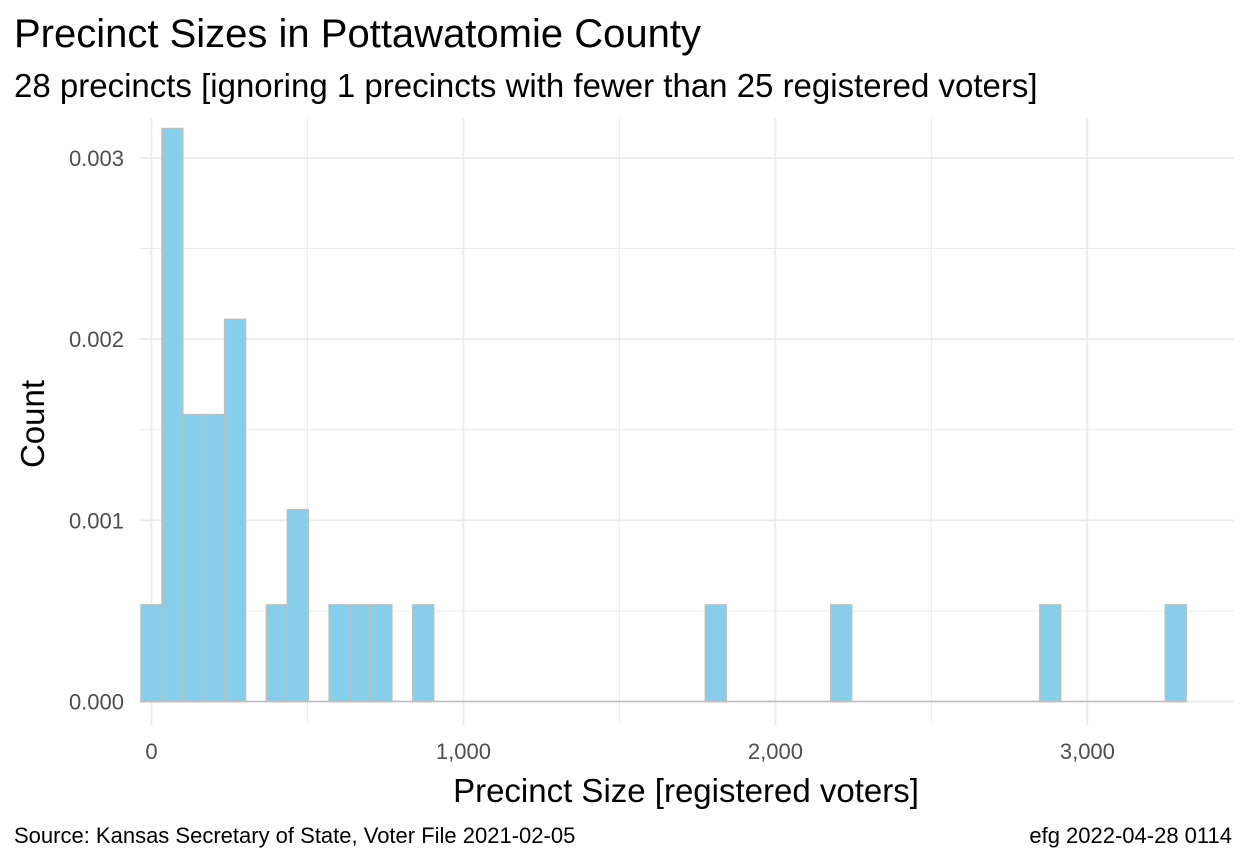 The height and width of the screenshot is (864, 1248). What do you see at coordinates (96, 158) in the screenshot?
I see `y-tick-label: 0.003` at bounding box center [96, 158].